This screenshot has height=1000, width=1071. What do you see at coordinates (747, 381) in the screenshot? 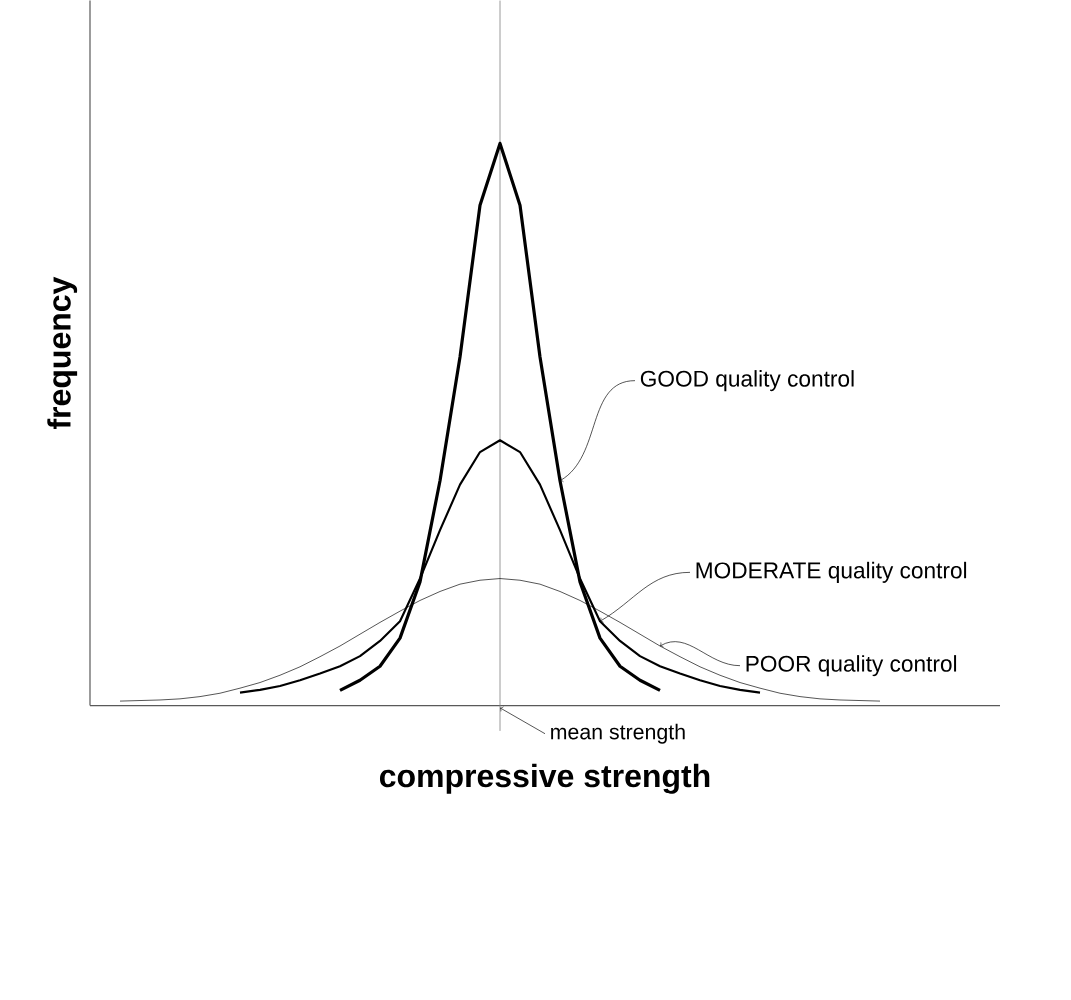
I see `text: GOOD quality control` at bounding box center [747, 381].